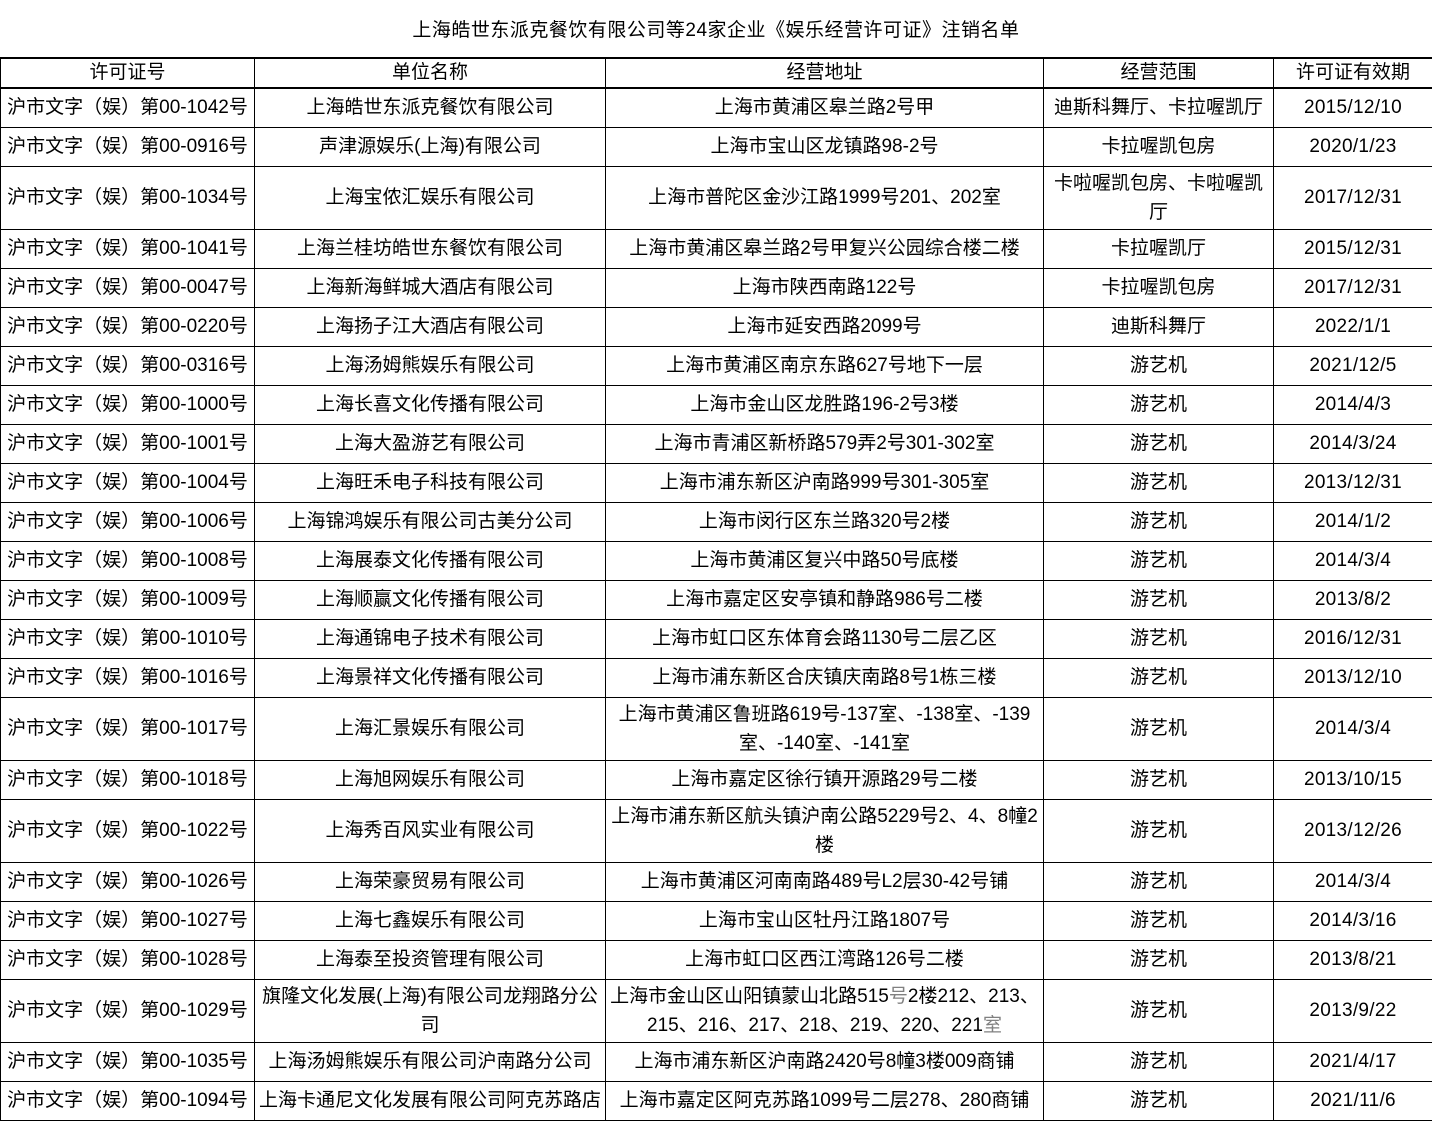  What do you see at coordinates (824, 1061) in the screenshot?
I see `address-cell: 上海市浦东新区沪南路2420号8幢3楼009商铺` at bounding box center [824, 1061].